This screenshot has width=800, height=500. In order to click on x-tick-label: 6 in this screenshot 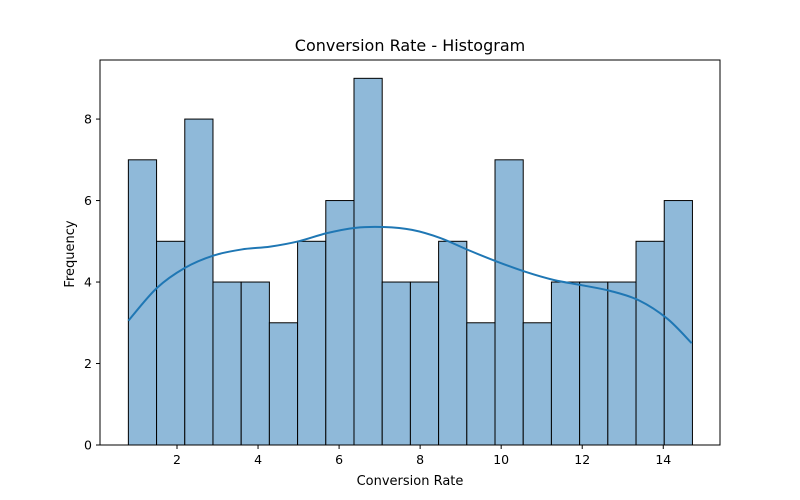, I will do `click(339, 459)`.